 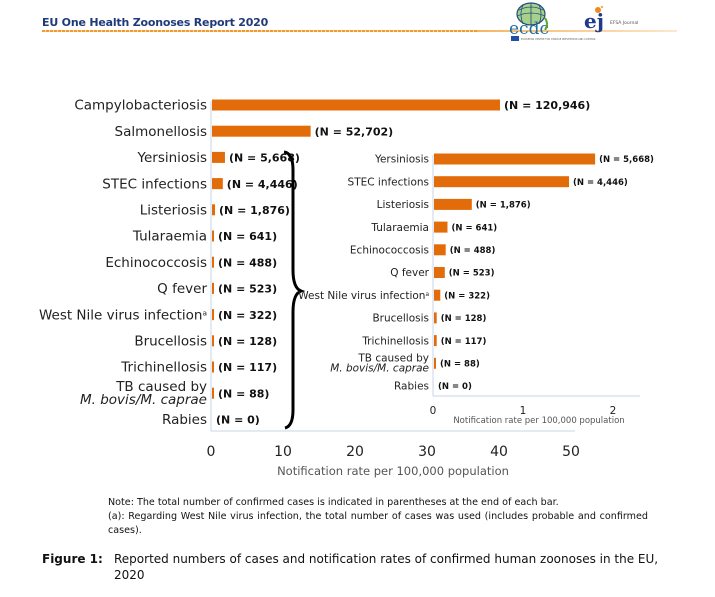 I want to click on x-tick-label: 30, so click(x=427, y=452).